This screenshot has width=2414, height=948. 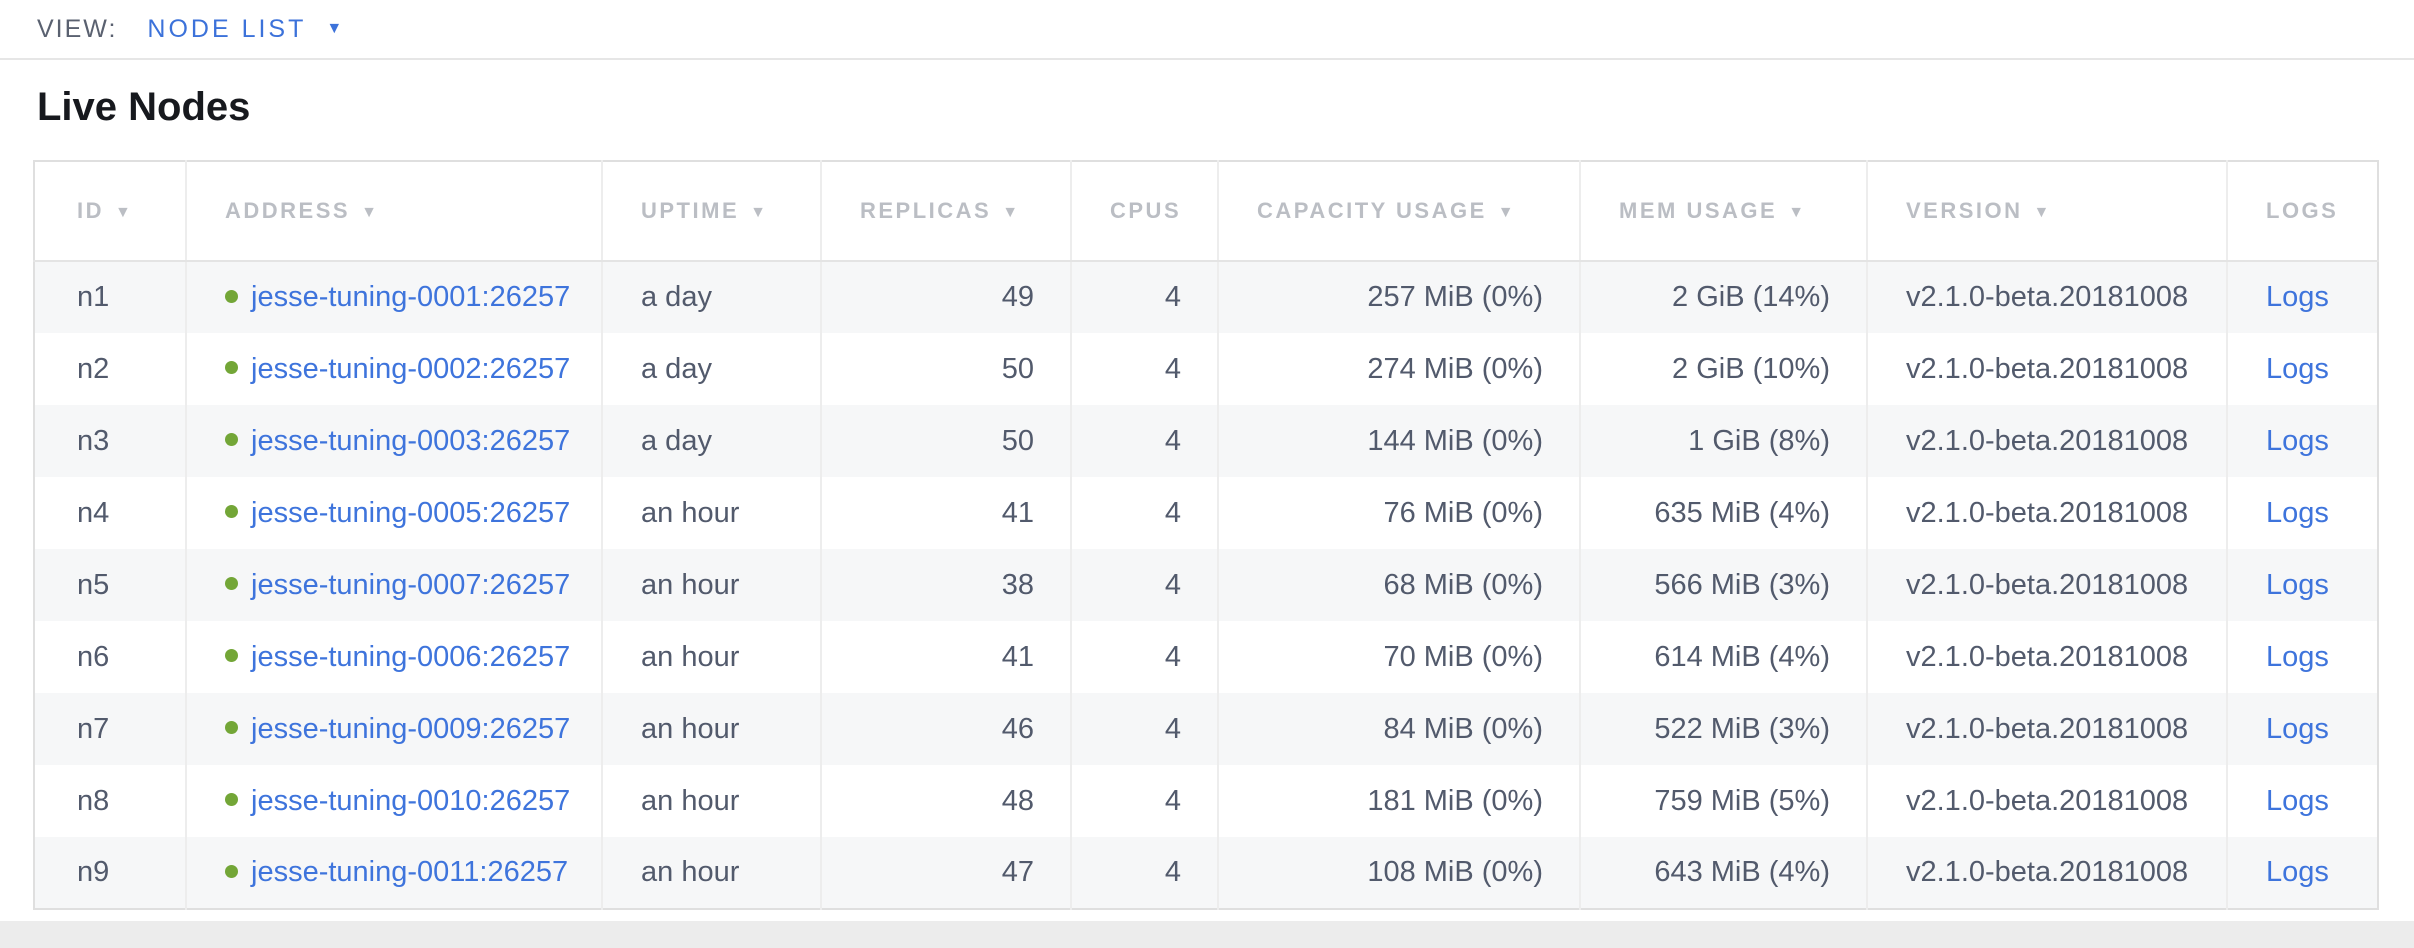 I want to click on cell-address: jesse-tuning-0011:26257, so click(x=393, y=873).